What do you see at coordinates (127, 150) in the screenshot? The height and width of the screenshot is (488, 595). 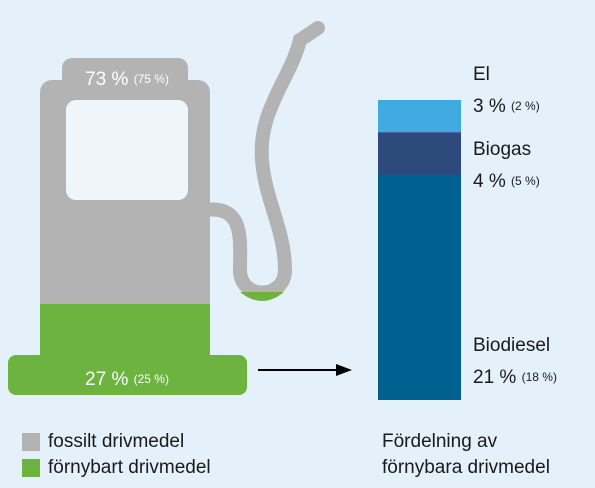 I see `pump-window` at bounding box center [127, 150].